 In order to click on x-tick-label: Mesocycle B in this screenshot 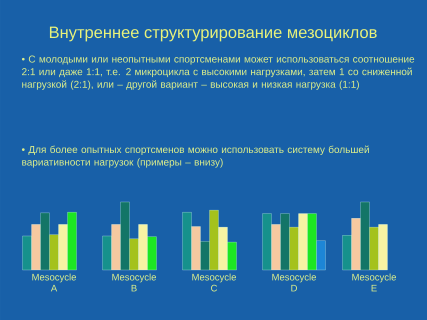, I will do `click(134, 283)`.